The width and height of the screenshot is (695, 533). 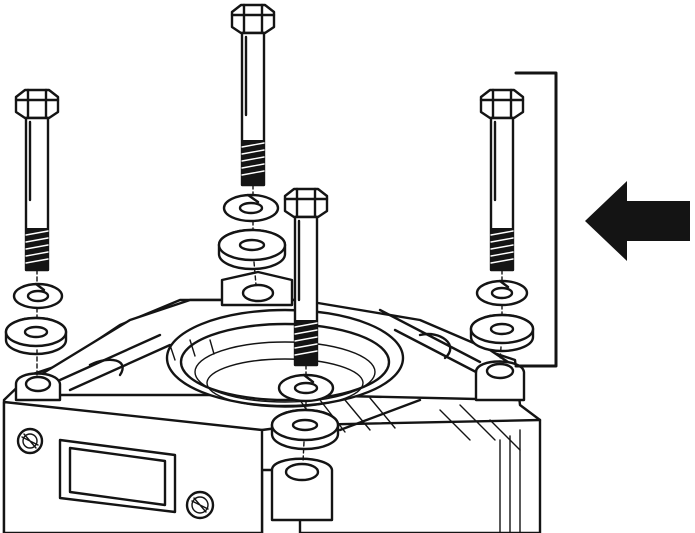 I want to click on bracket-icon, so click(x=536, y=219).